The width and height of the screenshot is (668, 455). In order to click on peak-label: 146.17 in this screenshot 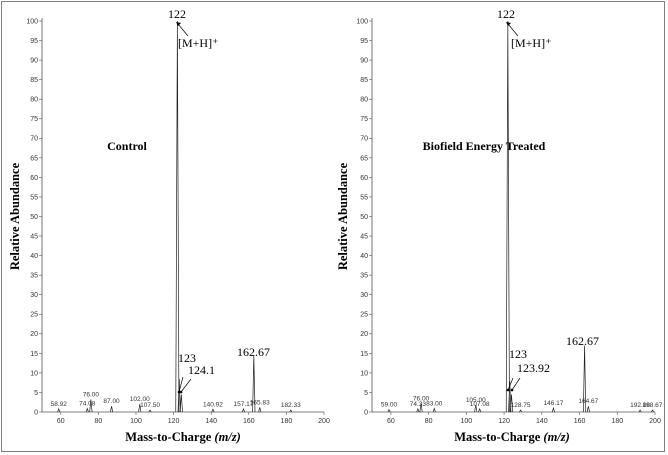, I will do `click(553, 403)`.